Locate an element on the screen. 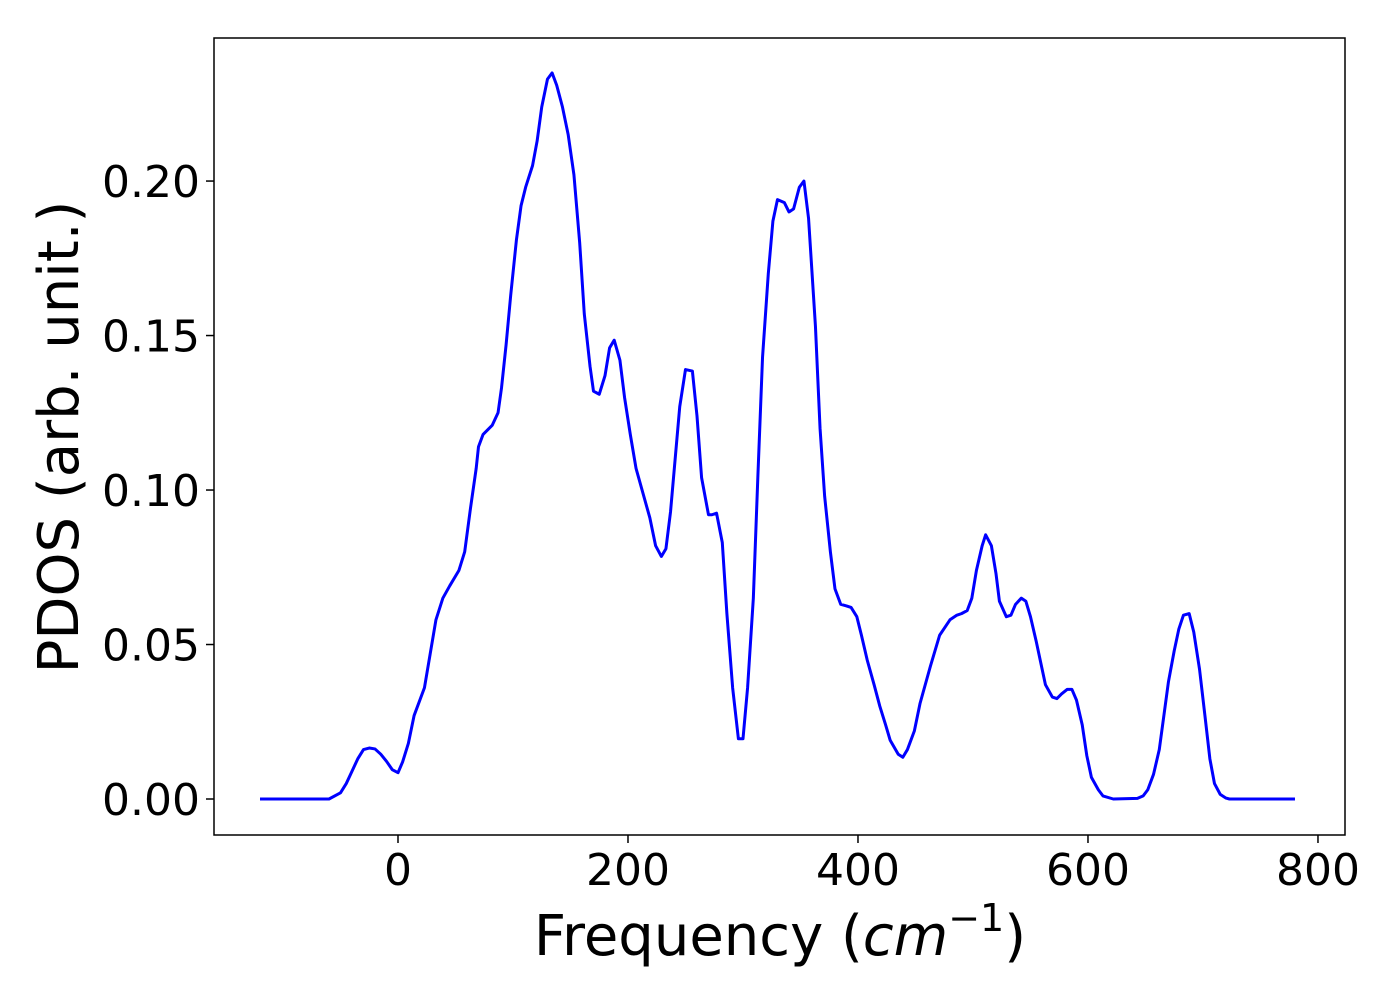  y-tick-label: 0.15 is located at coordinates (151, 337).